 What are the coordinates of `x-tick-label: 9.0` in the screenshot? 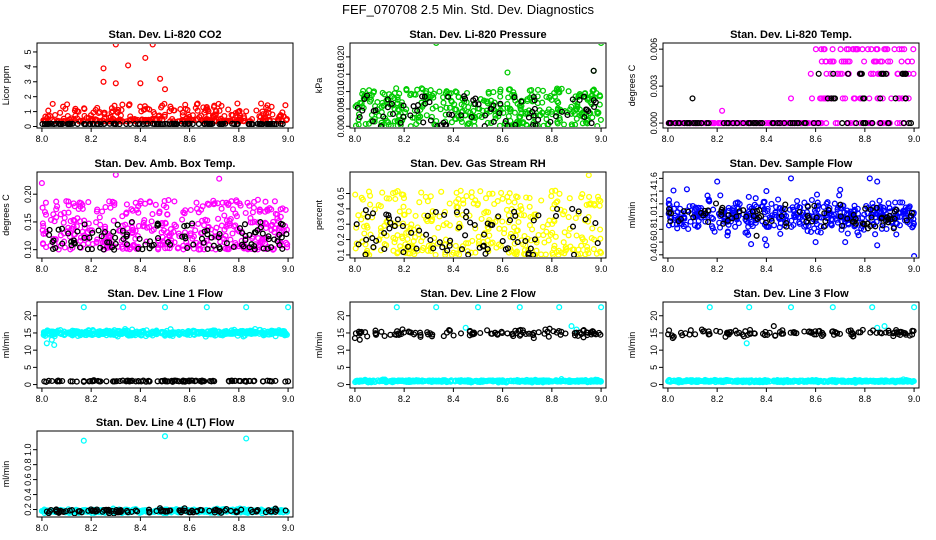 It's located at (601, 269).